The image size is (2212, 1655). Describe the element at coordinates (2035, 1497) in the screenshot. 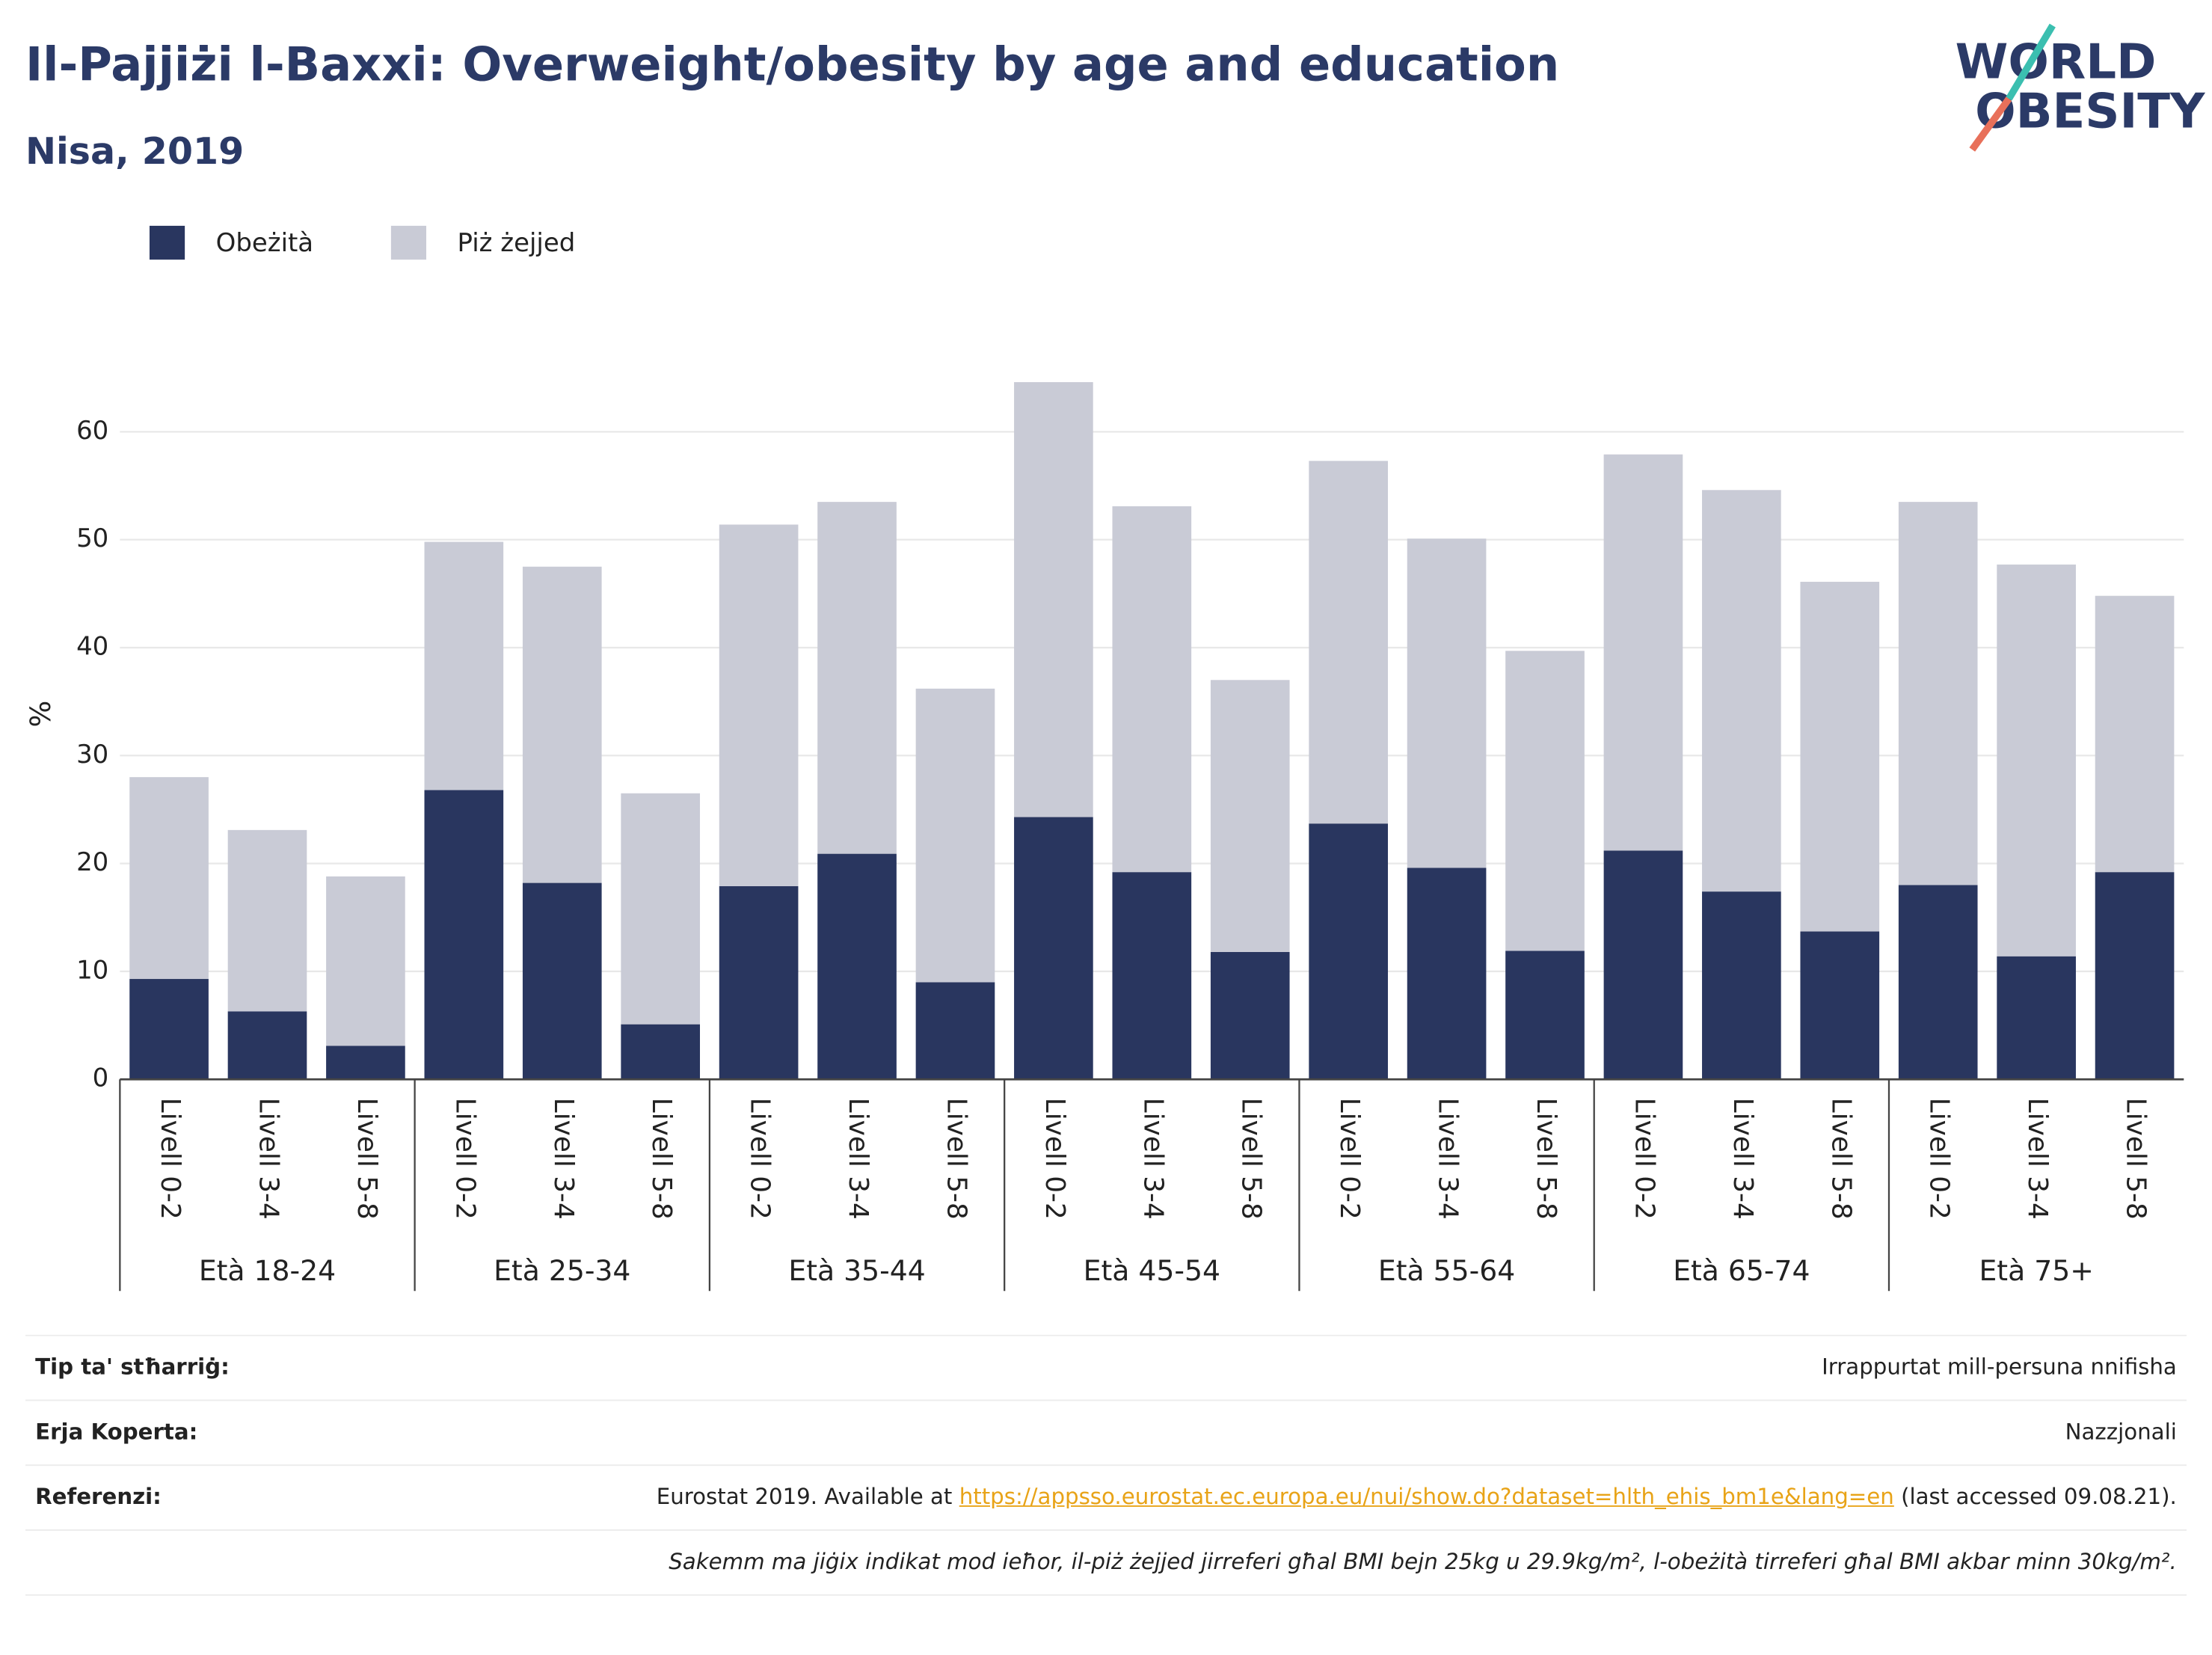

I see `reference-text: (last accessed 09.08.21).` at that location.